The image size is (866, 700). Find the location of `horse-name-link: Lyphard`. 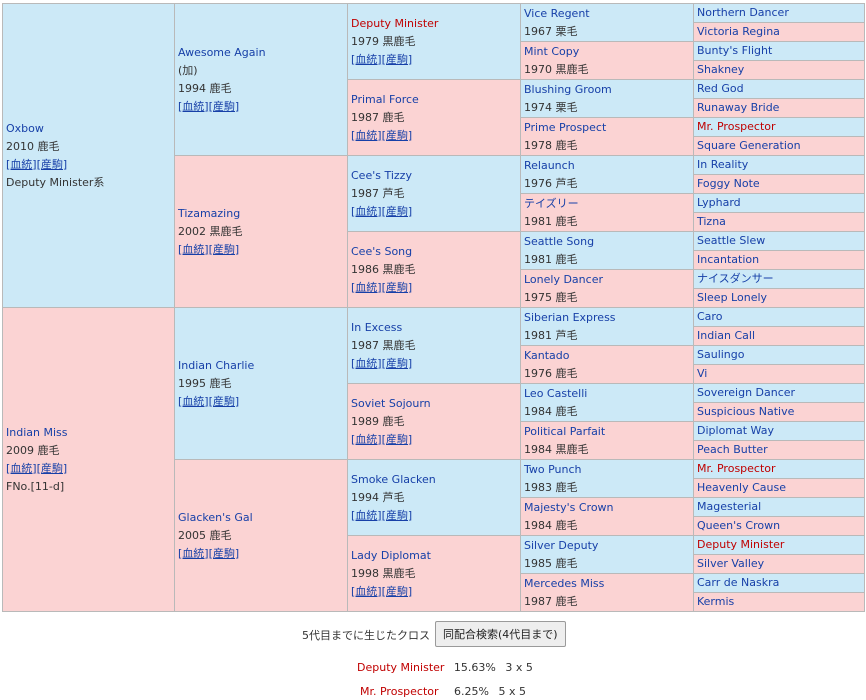

horse-name-link: Lyphard is located at coordinates (719, 202).